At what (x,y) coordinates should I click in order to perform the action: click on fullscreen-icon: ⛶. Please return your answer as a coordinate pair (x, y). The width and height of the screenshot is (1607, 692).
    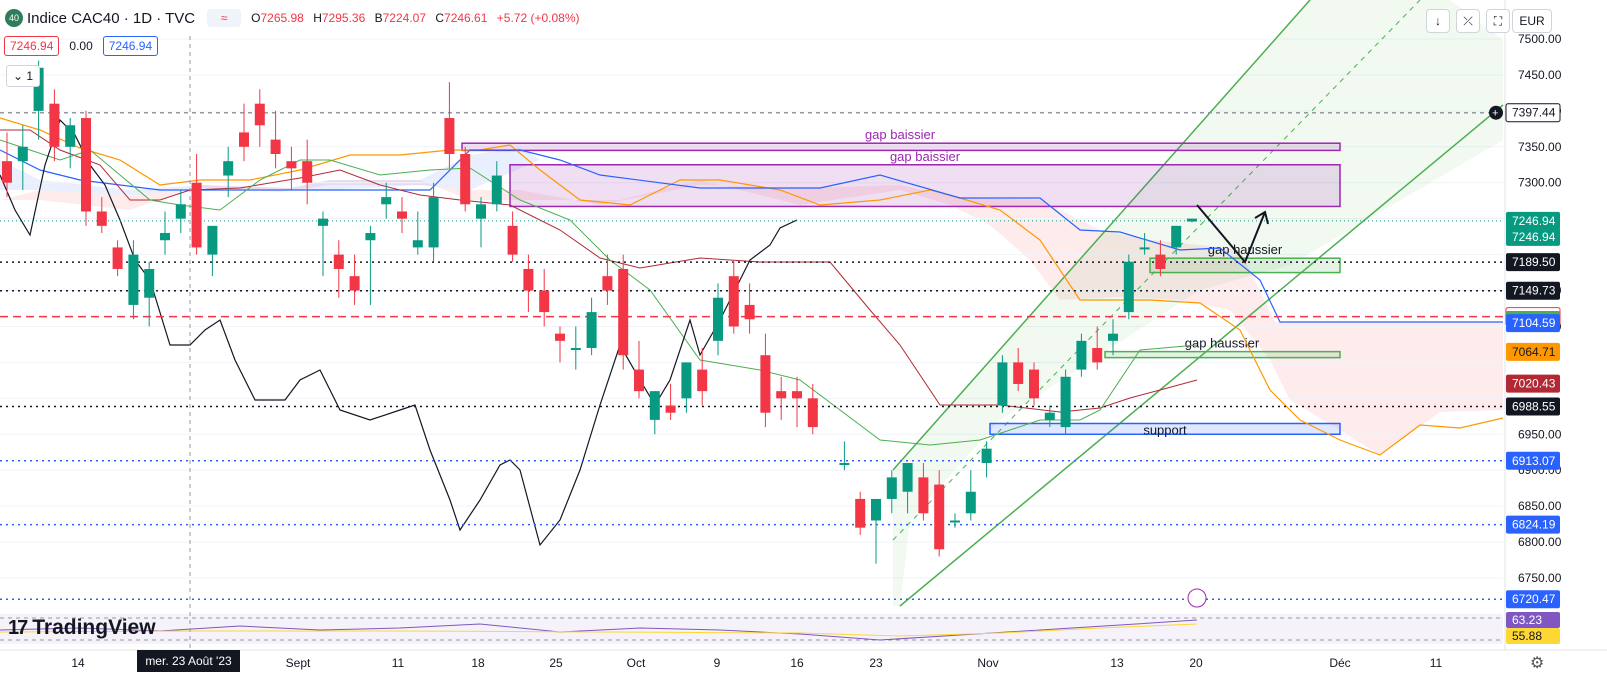
    Looking at the image, I should click on (1498, 21).